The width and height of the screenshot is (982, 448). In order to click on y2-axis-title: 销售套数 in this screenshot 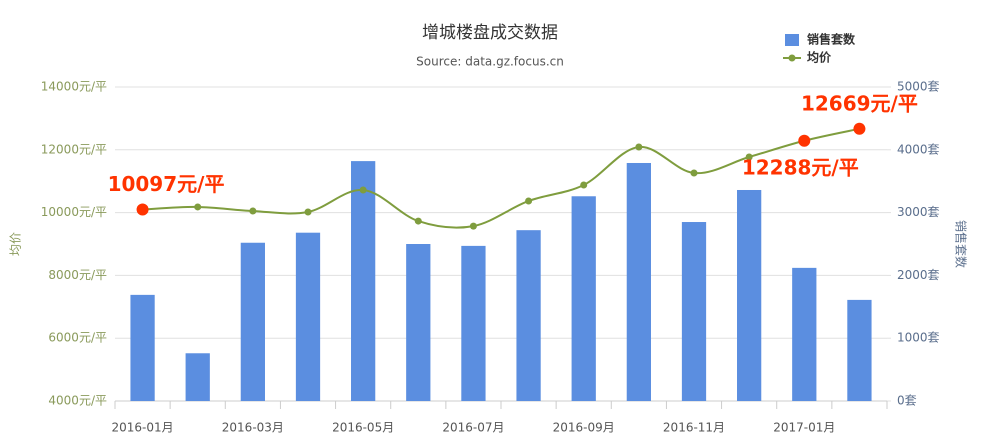, I will do `click(961, 244)`.